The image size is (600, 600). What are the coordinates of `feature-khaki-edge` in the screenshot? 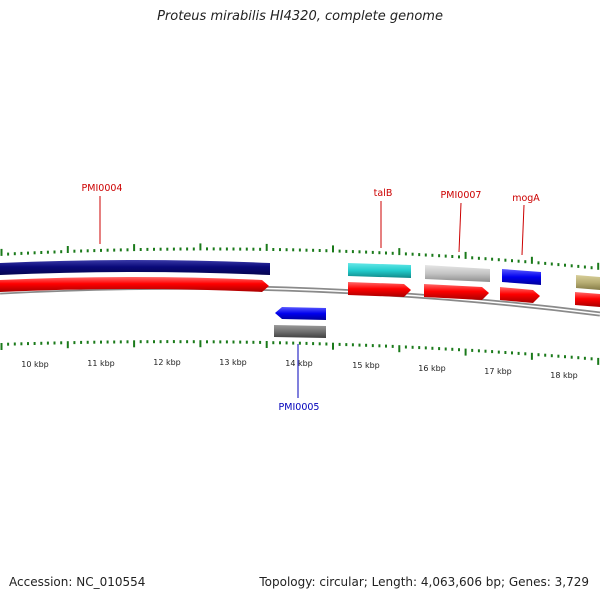 It's located at (588, 282).